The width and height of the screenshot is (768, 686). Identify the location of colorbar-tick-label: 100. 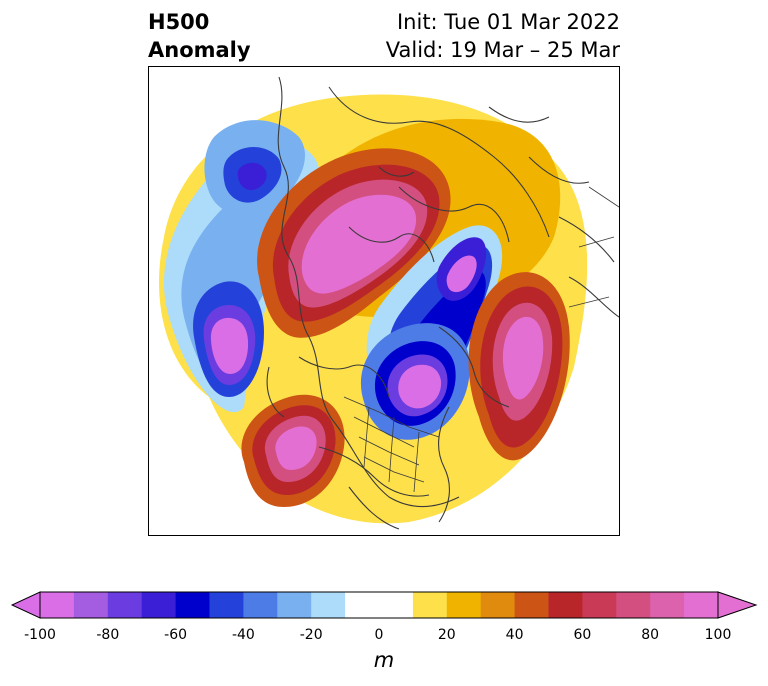
(718, 635).